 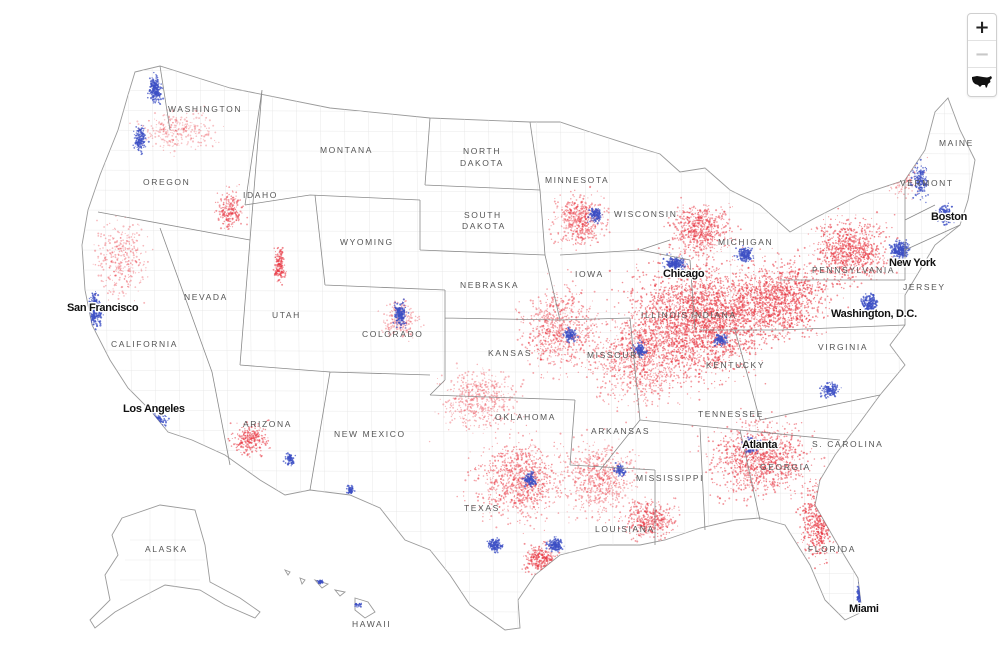 I want to click on hawaii-inset, so click(x=329, y=594).